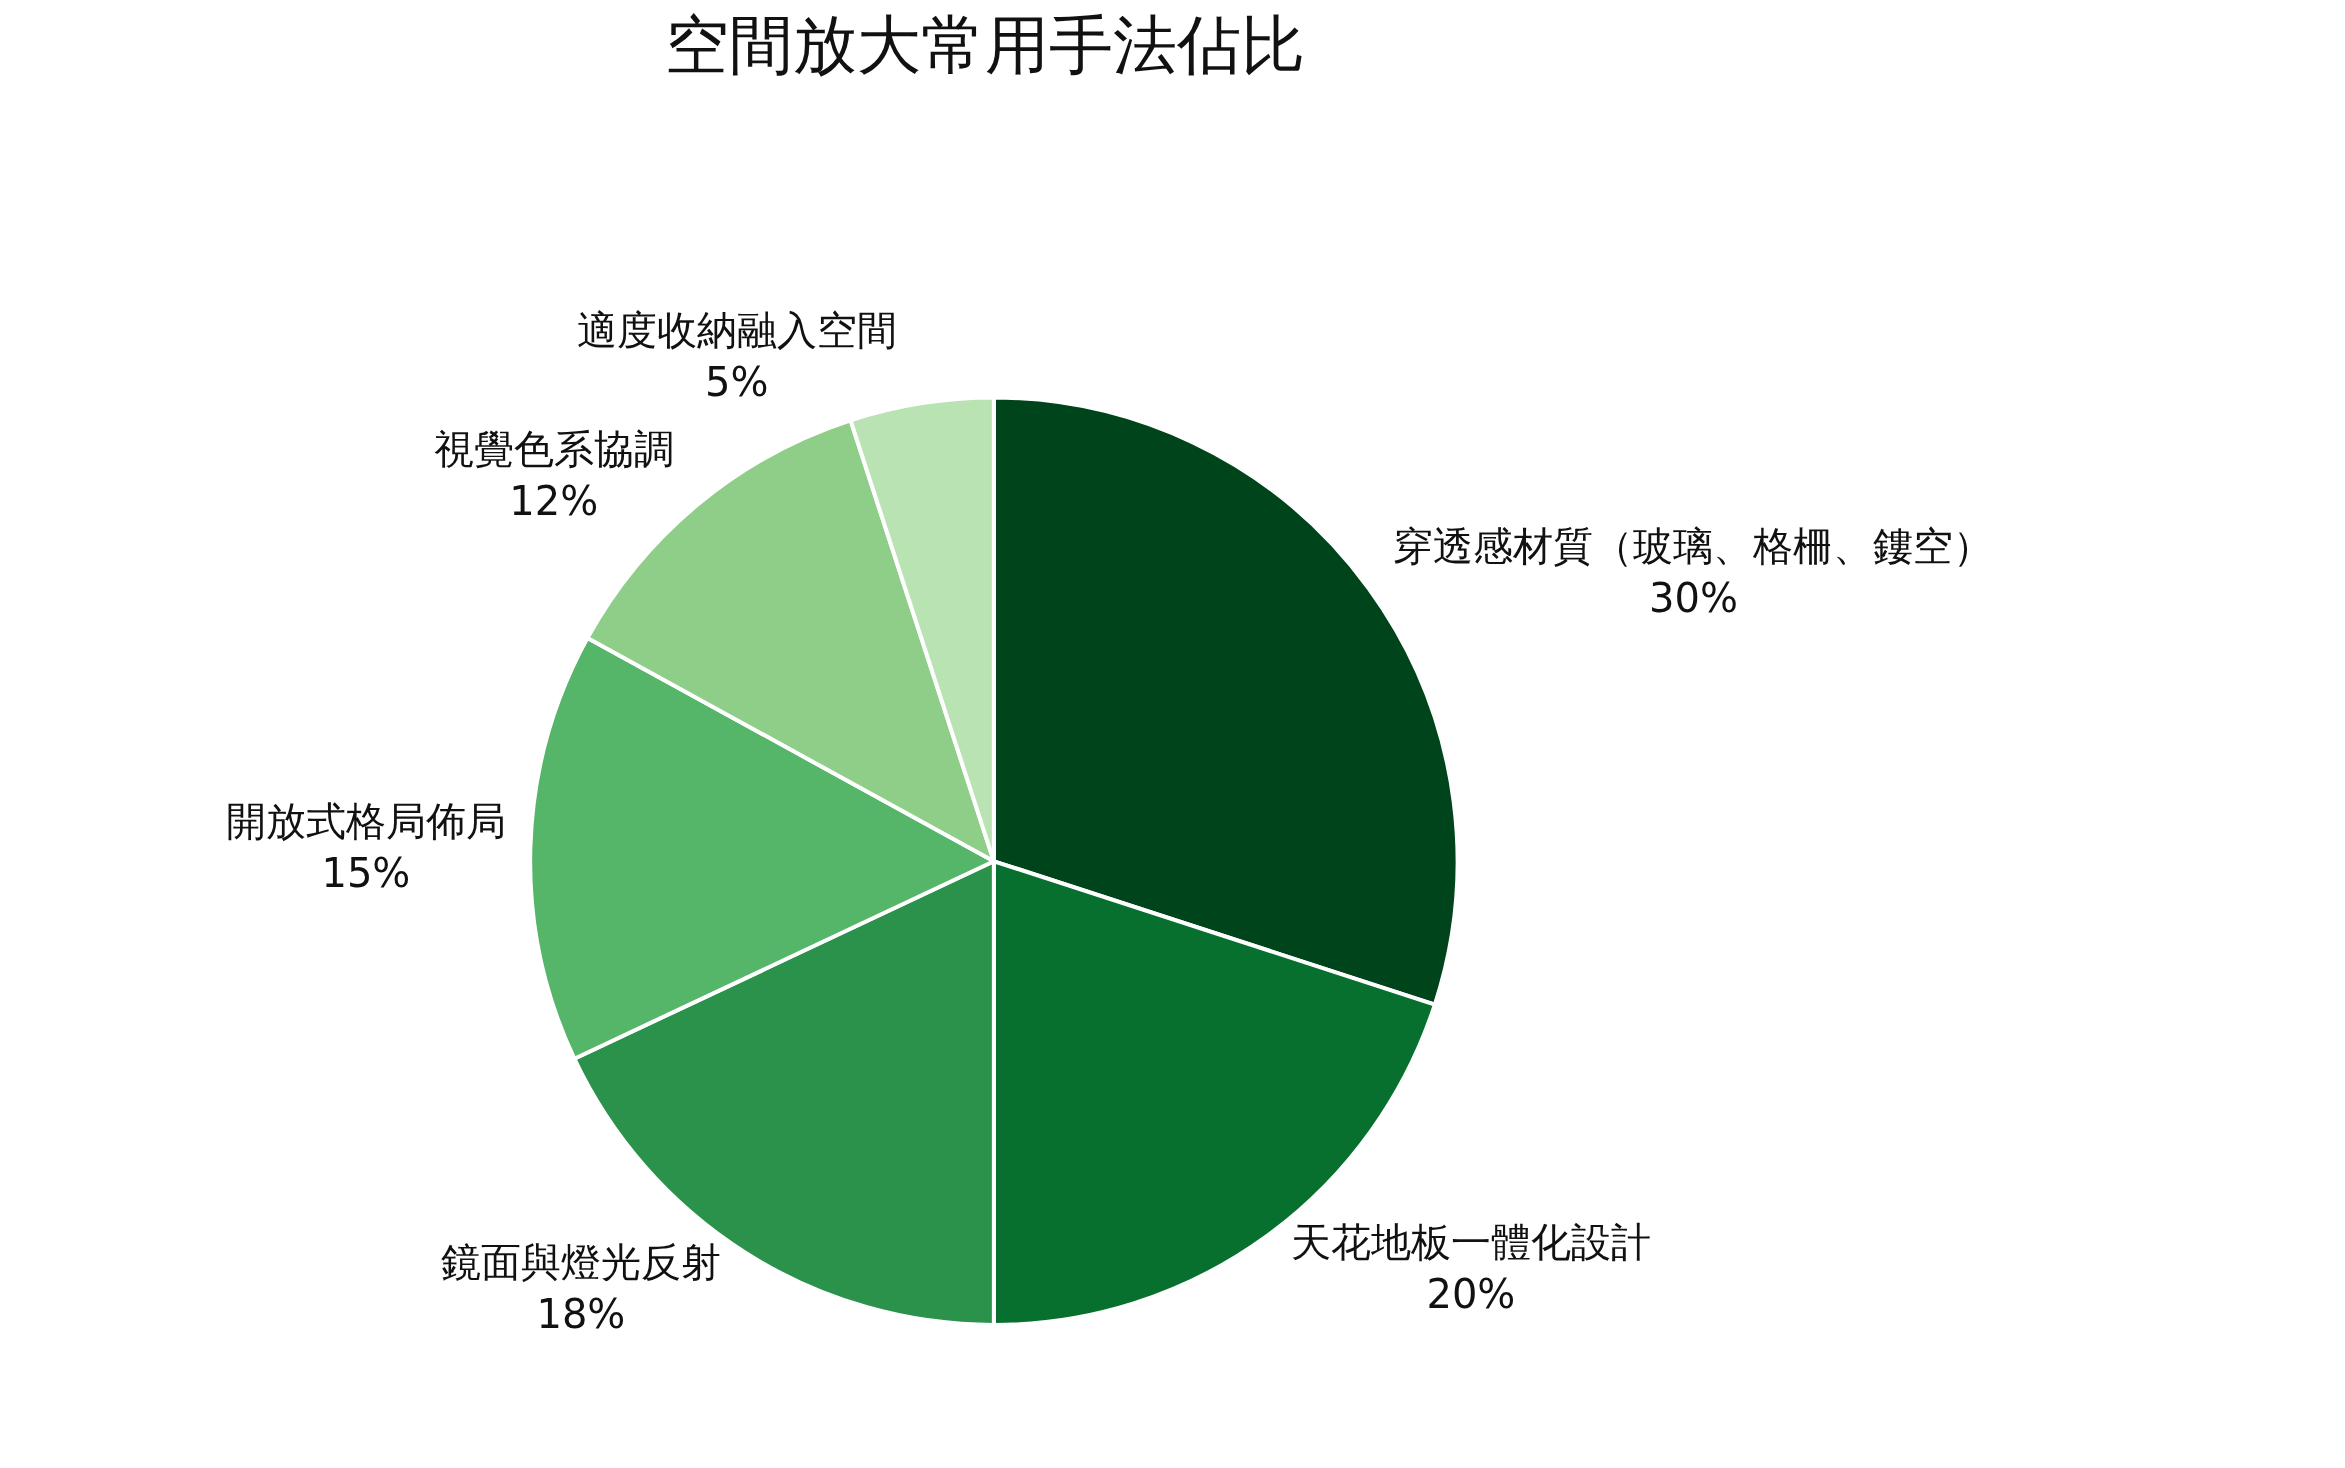 This screenshot has width=2345, height=1468. What do you see at coordinates (1471, 1294) in the screenshot?
I see `data-label: 20%` at bounding box center [1471, 1294].